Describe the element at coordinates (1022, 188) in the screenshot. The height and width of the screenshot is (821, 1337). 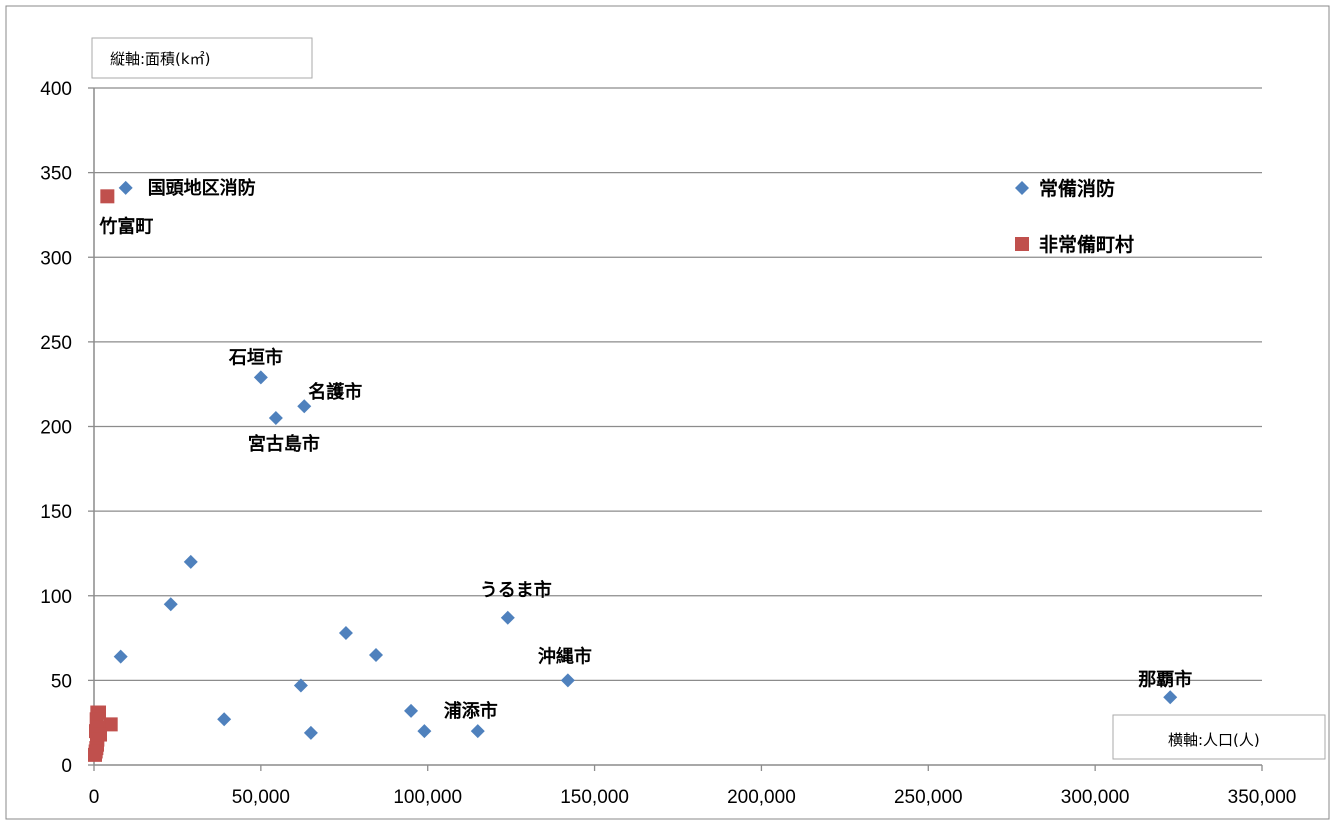
I see `legend-diamond-marker` at that location.